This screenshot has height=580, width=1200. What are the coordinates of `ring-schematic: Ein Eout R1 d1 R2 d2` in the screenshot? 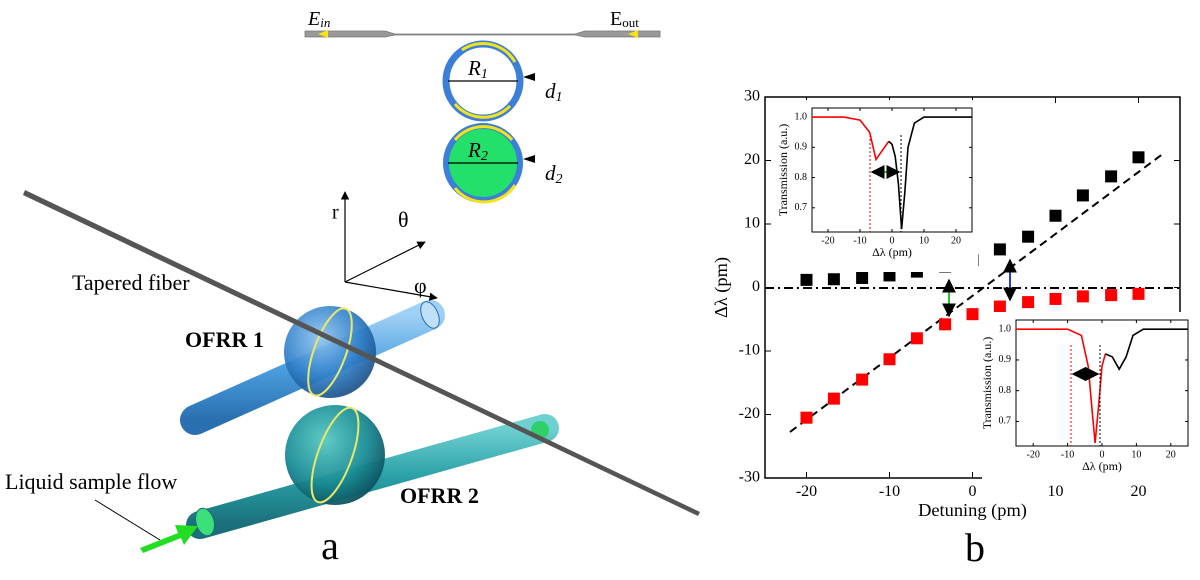 It's located at (482, 106).